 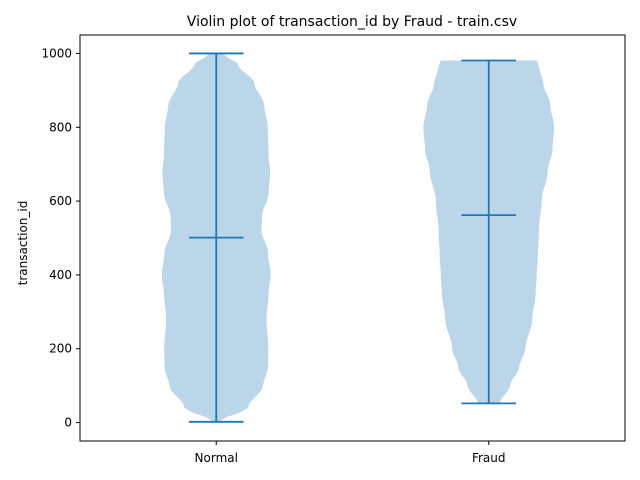 I want to click on x-tick-label: Fraud, so click(x=489, y=458).